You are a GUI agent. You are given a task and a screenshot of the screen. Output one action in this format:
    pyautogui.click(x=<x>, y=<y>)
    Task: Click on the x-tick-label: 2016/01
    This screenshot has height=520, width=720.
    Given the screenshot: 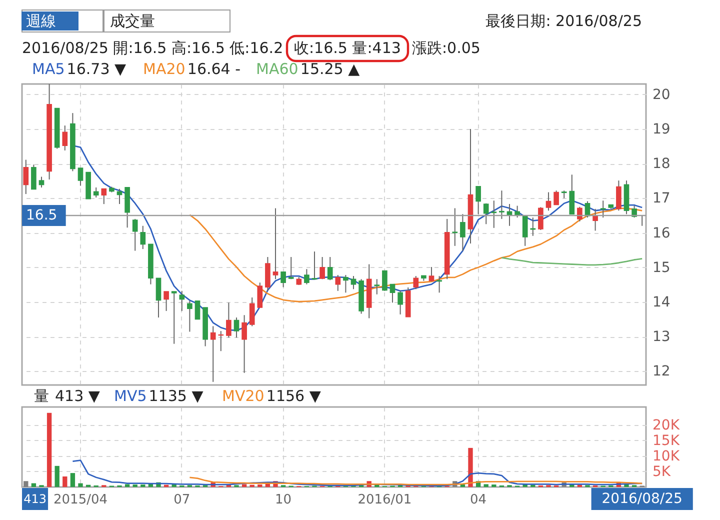 What is the action you would take?
    pyautogui.click(x=385, y=500)
    